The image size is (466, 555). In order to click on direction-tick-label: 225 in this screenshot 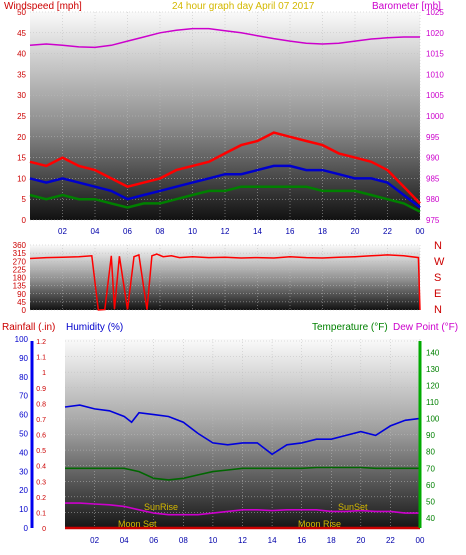, I will do `click(20, 269)`.